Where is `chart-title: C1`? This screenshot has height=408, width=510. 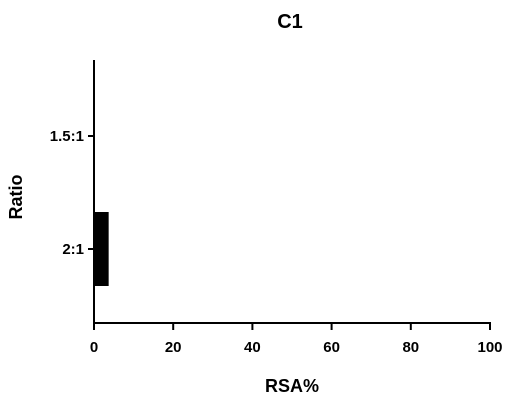
chart-title: C1 is located at coordinates (290, 22).